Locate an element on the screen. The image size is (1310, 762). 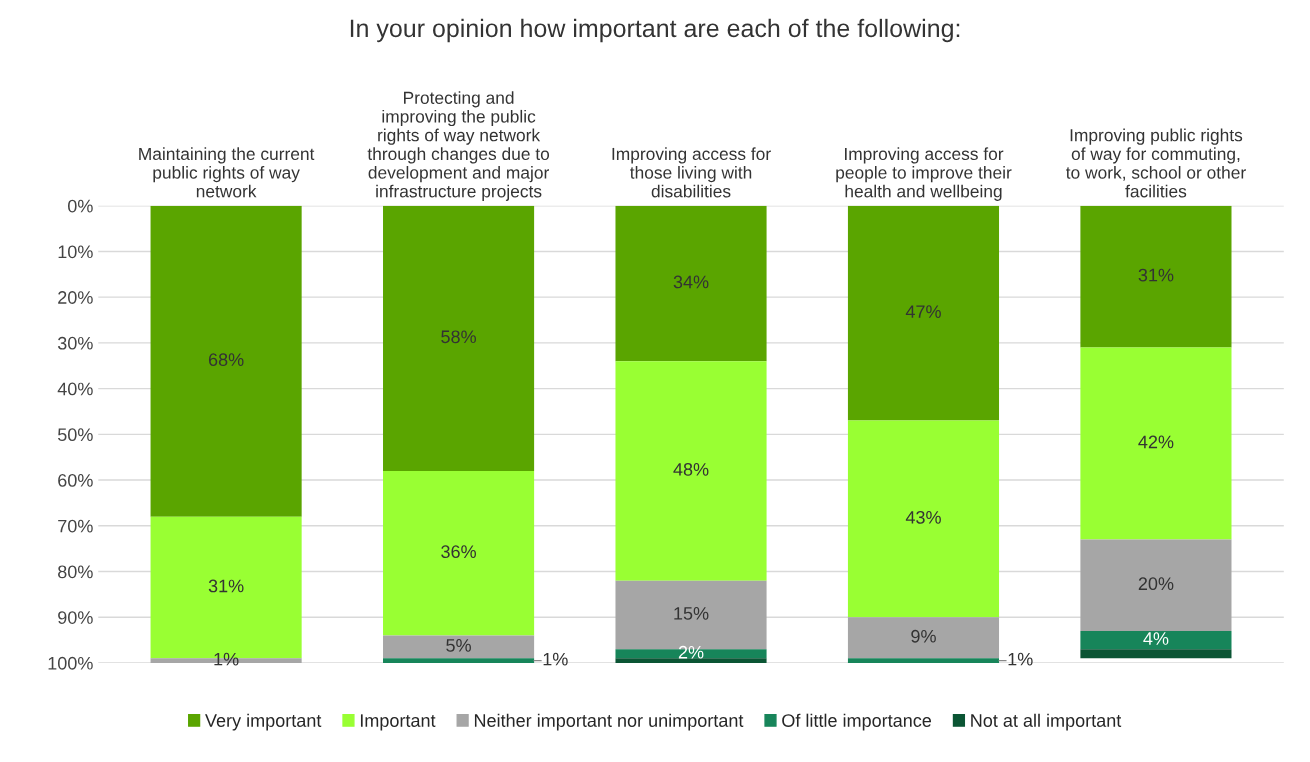
data-label: 48% is located at coordinates (691, 469).